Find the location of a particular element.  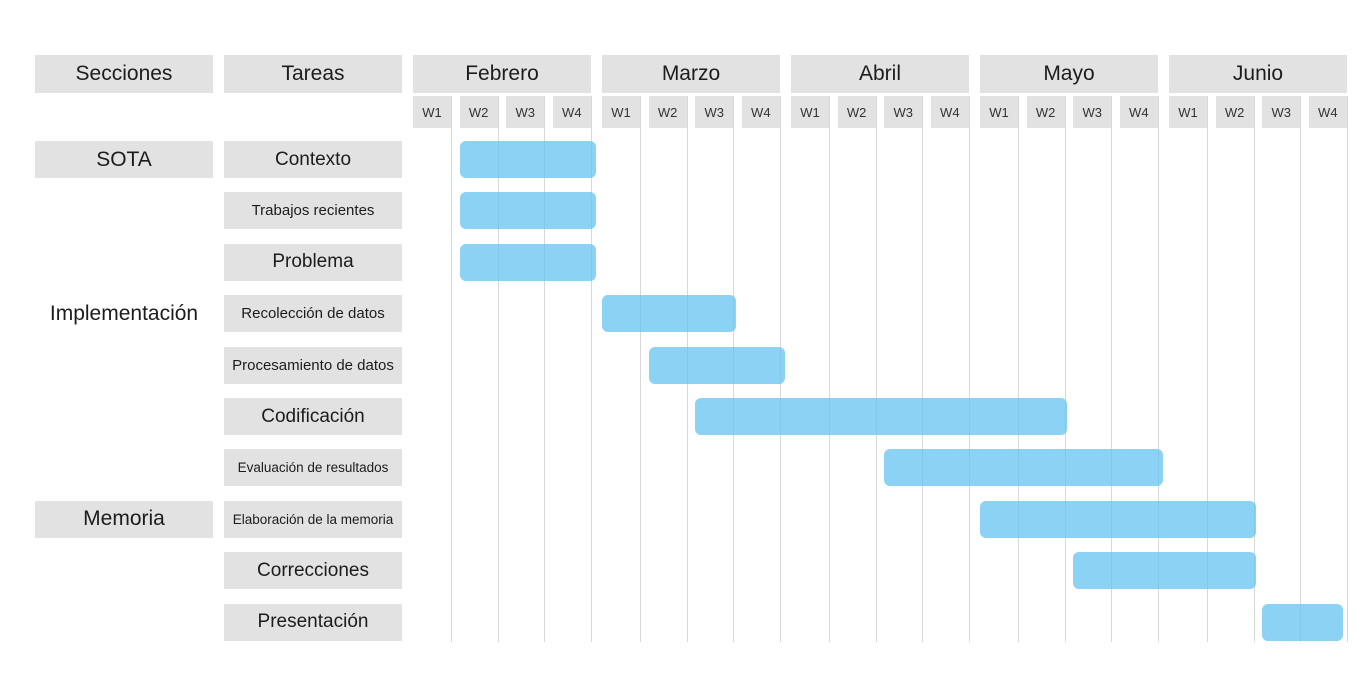

sections-header: Secciones is located at coordinates (124, 74).